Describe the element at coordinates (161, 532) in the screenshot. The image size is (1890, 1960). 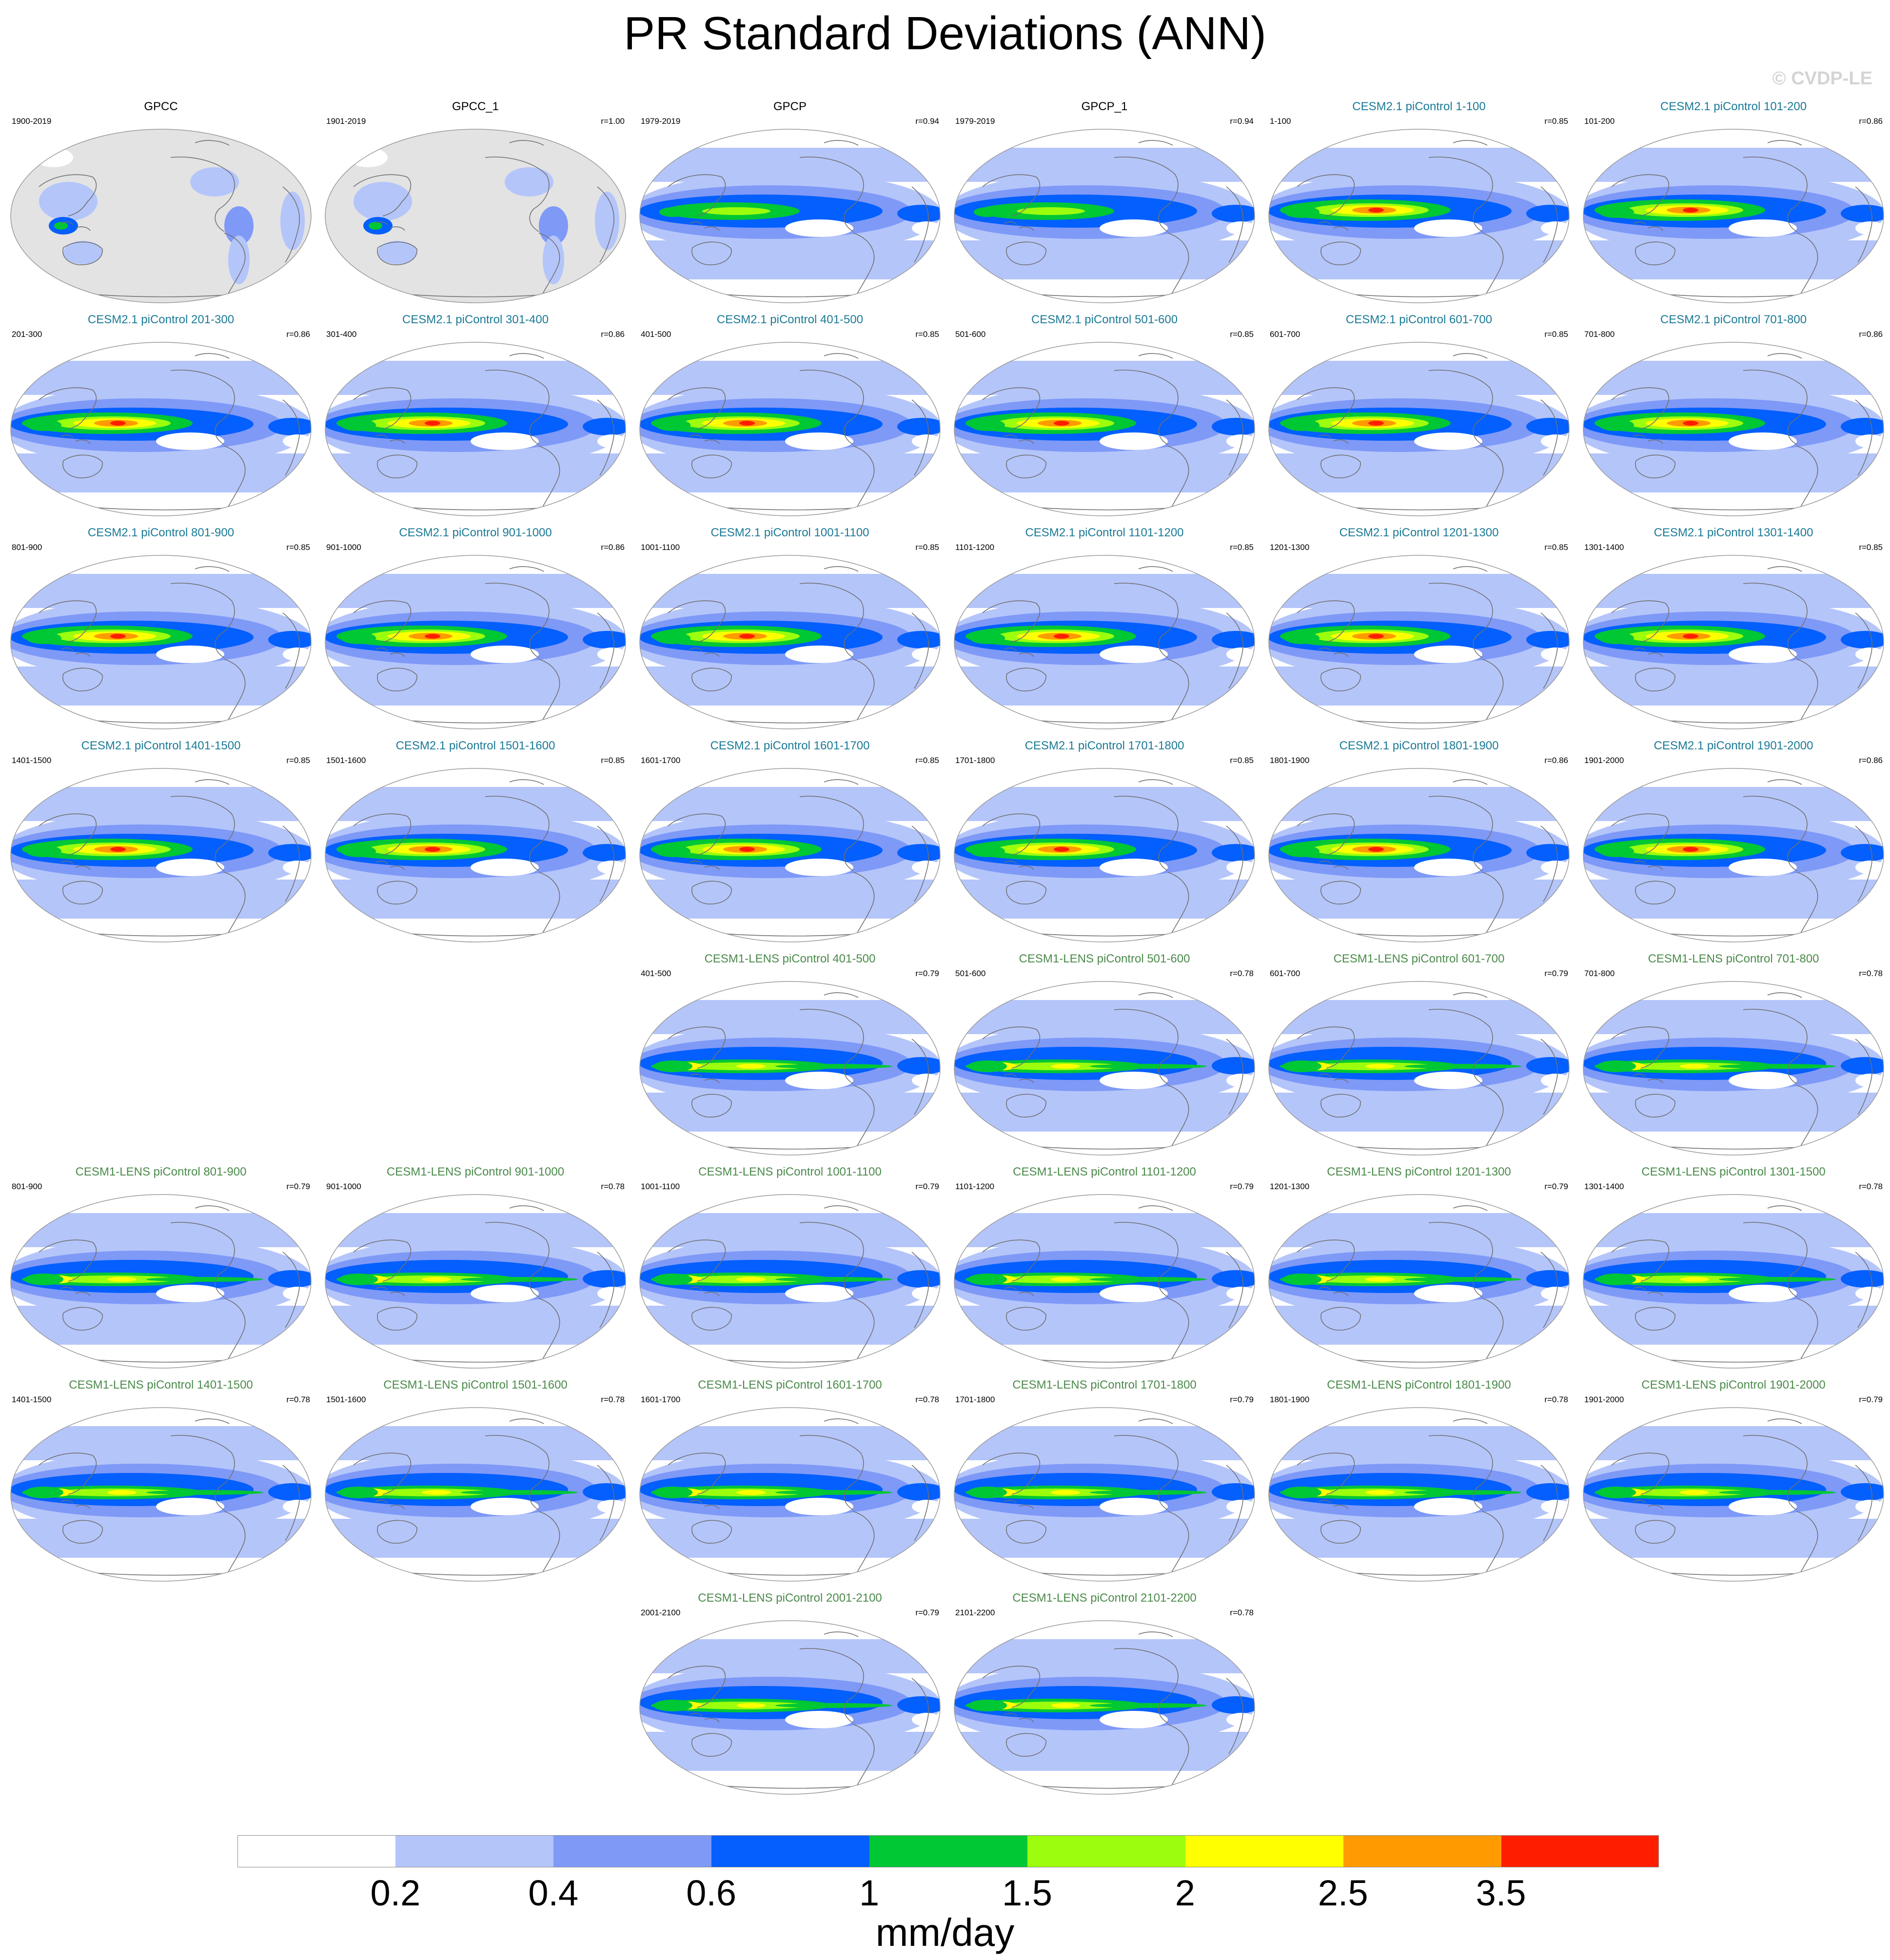
I see `panel-title: CESM2.1 piControl 801-900` at that location.